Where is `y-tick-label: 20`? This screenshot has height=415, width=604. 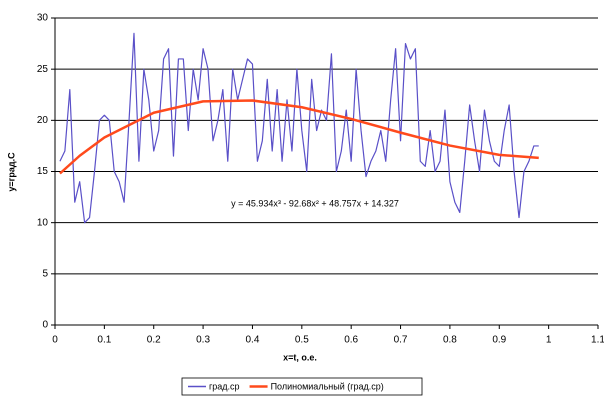
y-tick-label: 20 is located at coordinates (43, 120).